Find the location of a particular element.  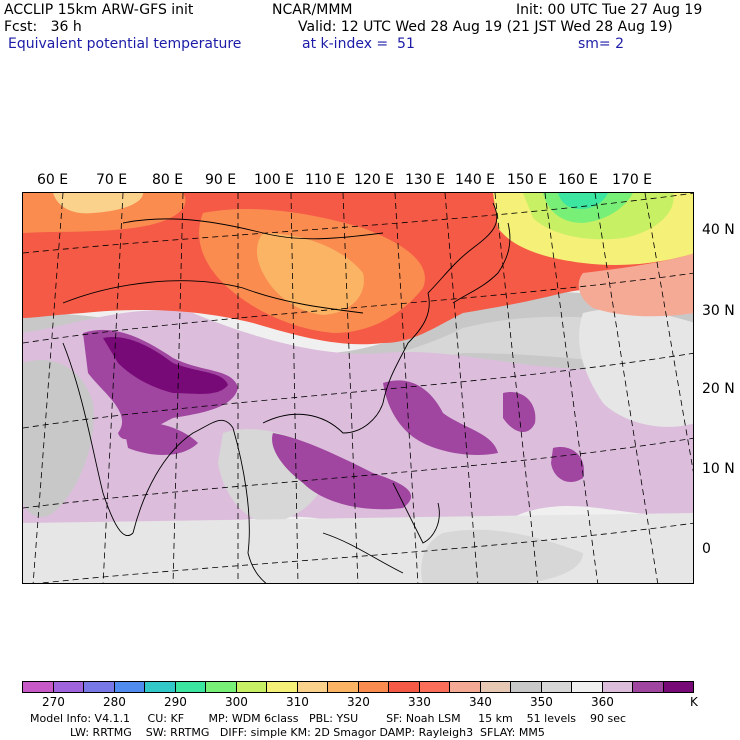

coastline-japan is located at coordinates (481, 263).